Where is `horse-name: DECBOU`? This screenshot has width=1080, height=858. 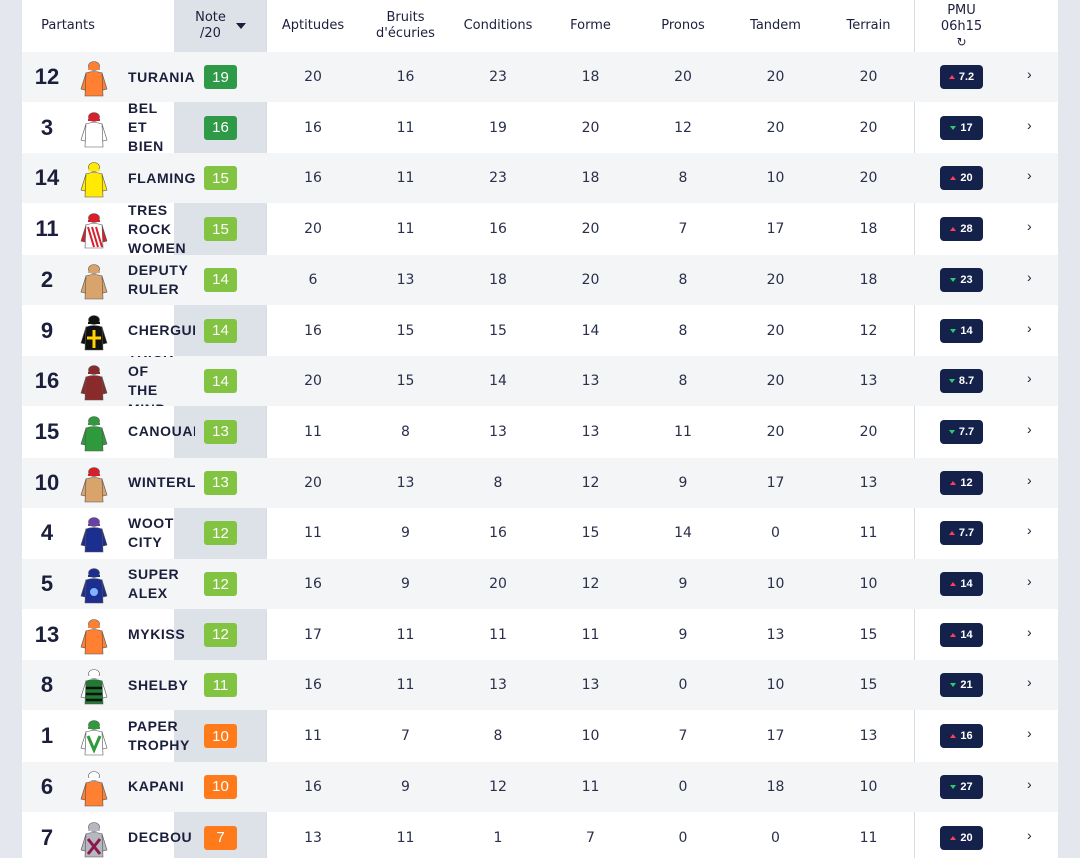
horse-name: DECBOU is located at coordinates (161, 835).